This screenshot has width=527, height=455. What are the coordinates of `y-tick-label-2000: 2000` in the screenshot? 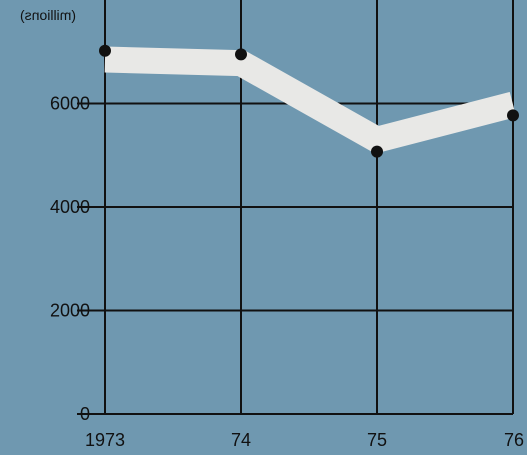 It's located at (70, 311).